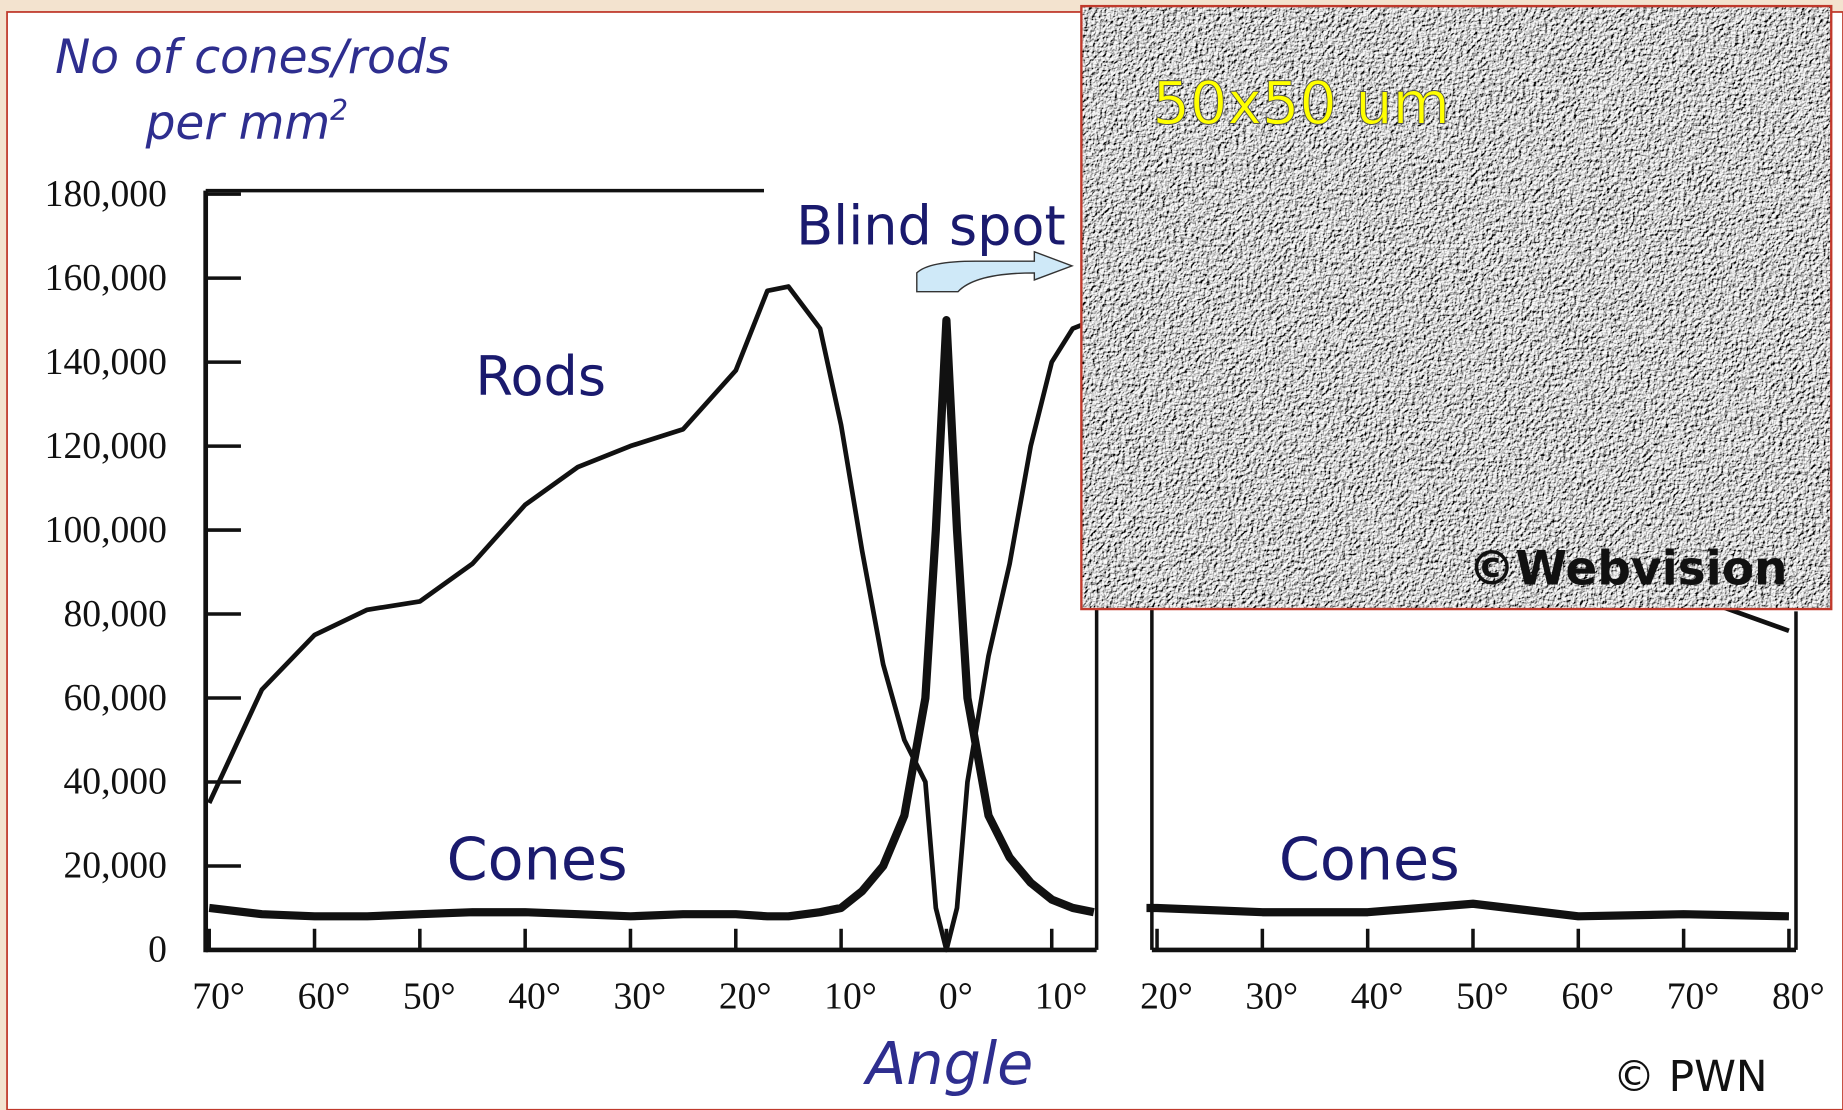 The height and width of the screenshot is (1110, 1843). What do you see at coordinates (106, 194) in the screenshot?
I see `y-tick-label: 180,000` at bounding box center [106, 194].